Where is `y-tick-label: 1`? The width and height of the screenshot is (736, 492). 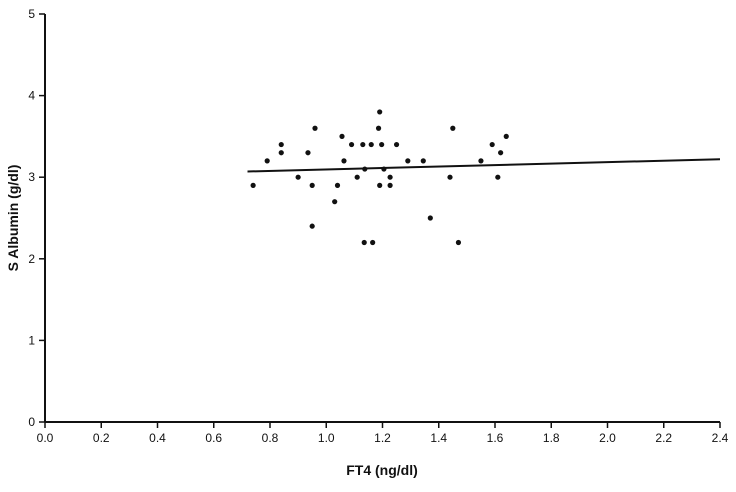 y-tick-label: 1 is located at coordinates (31, 340).